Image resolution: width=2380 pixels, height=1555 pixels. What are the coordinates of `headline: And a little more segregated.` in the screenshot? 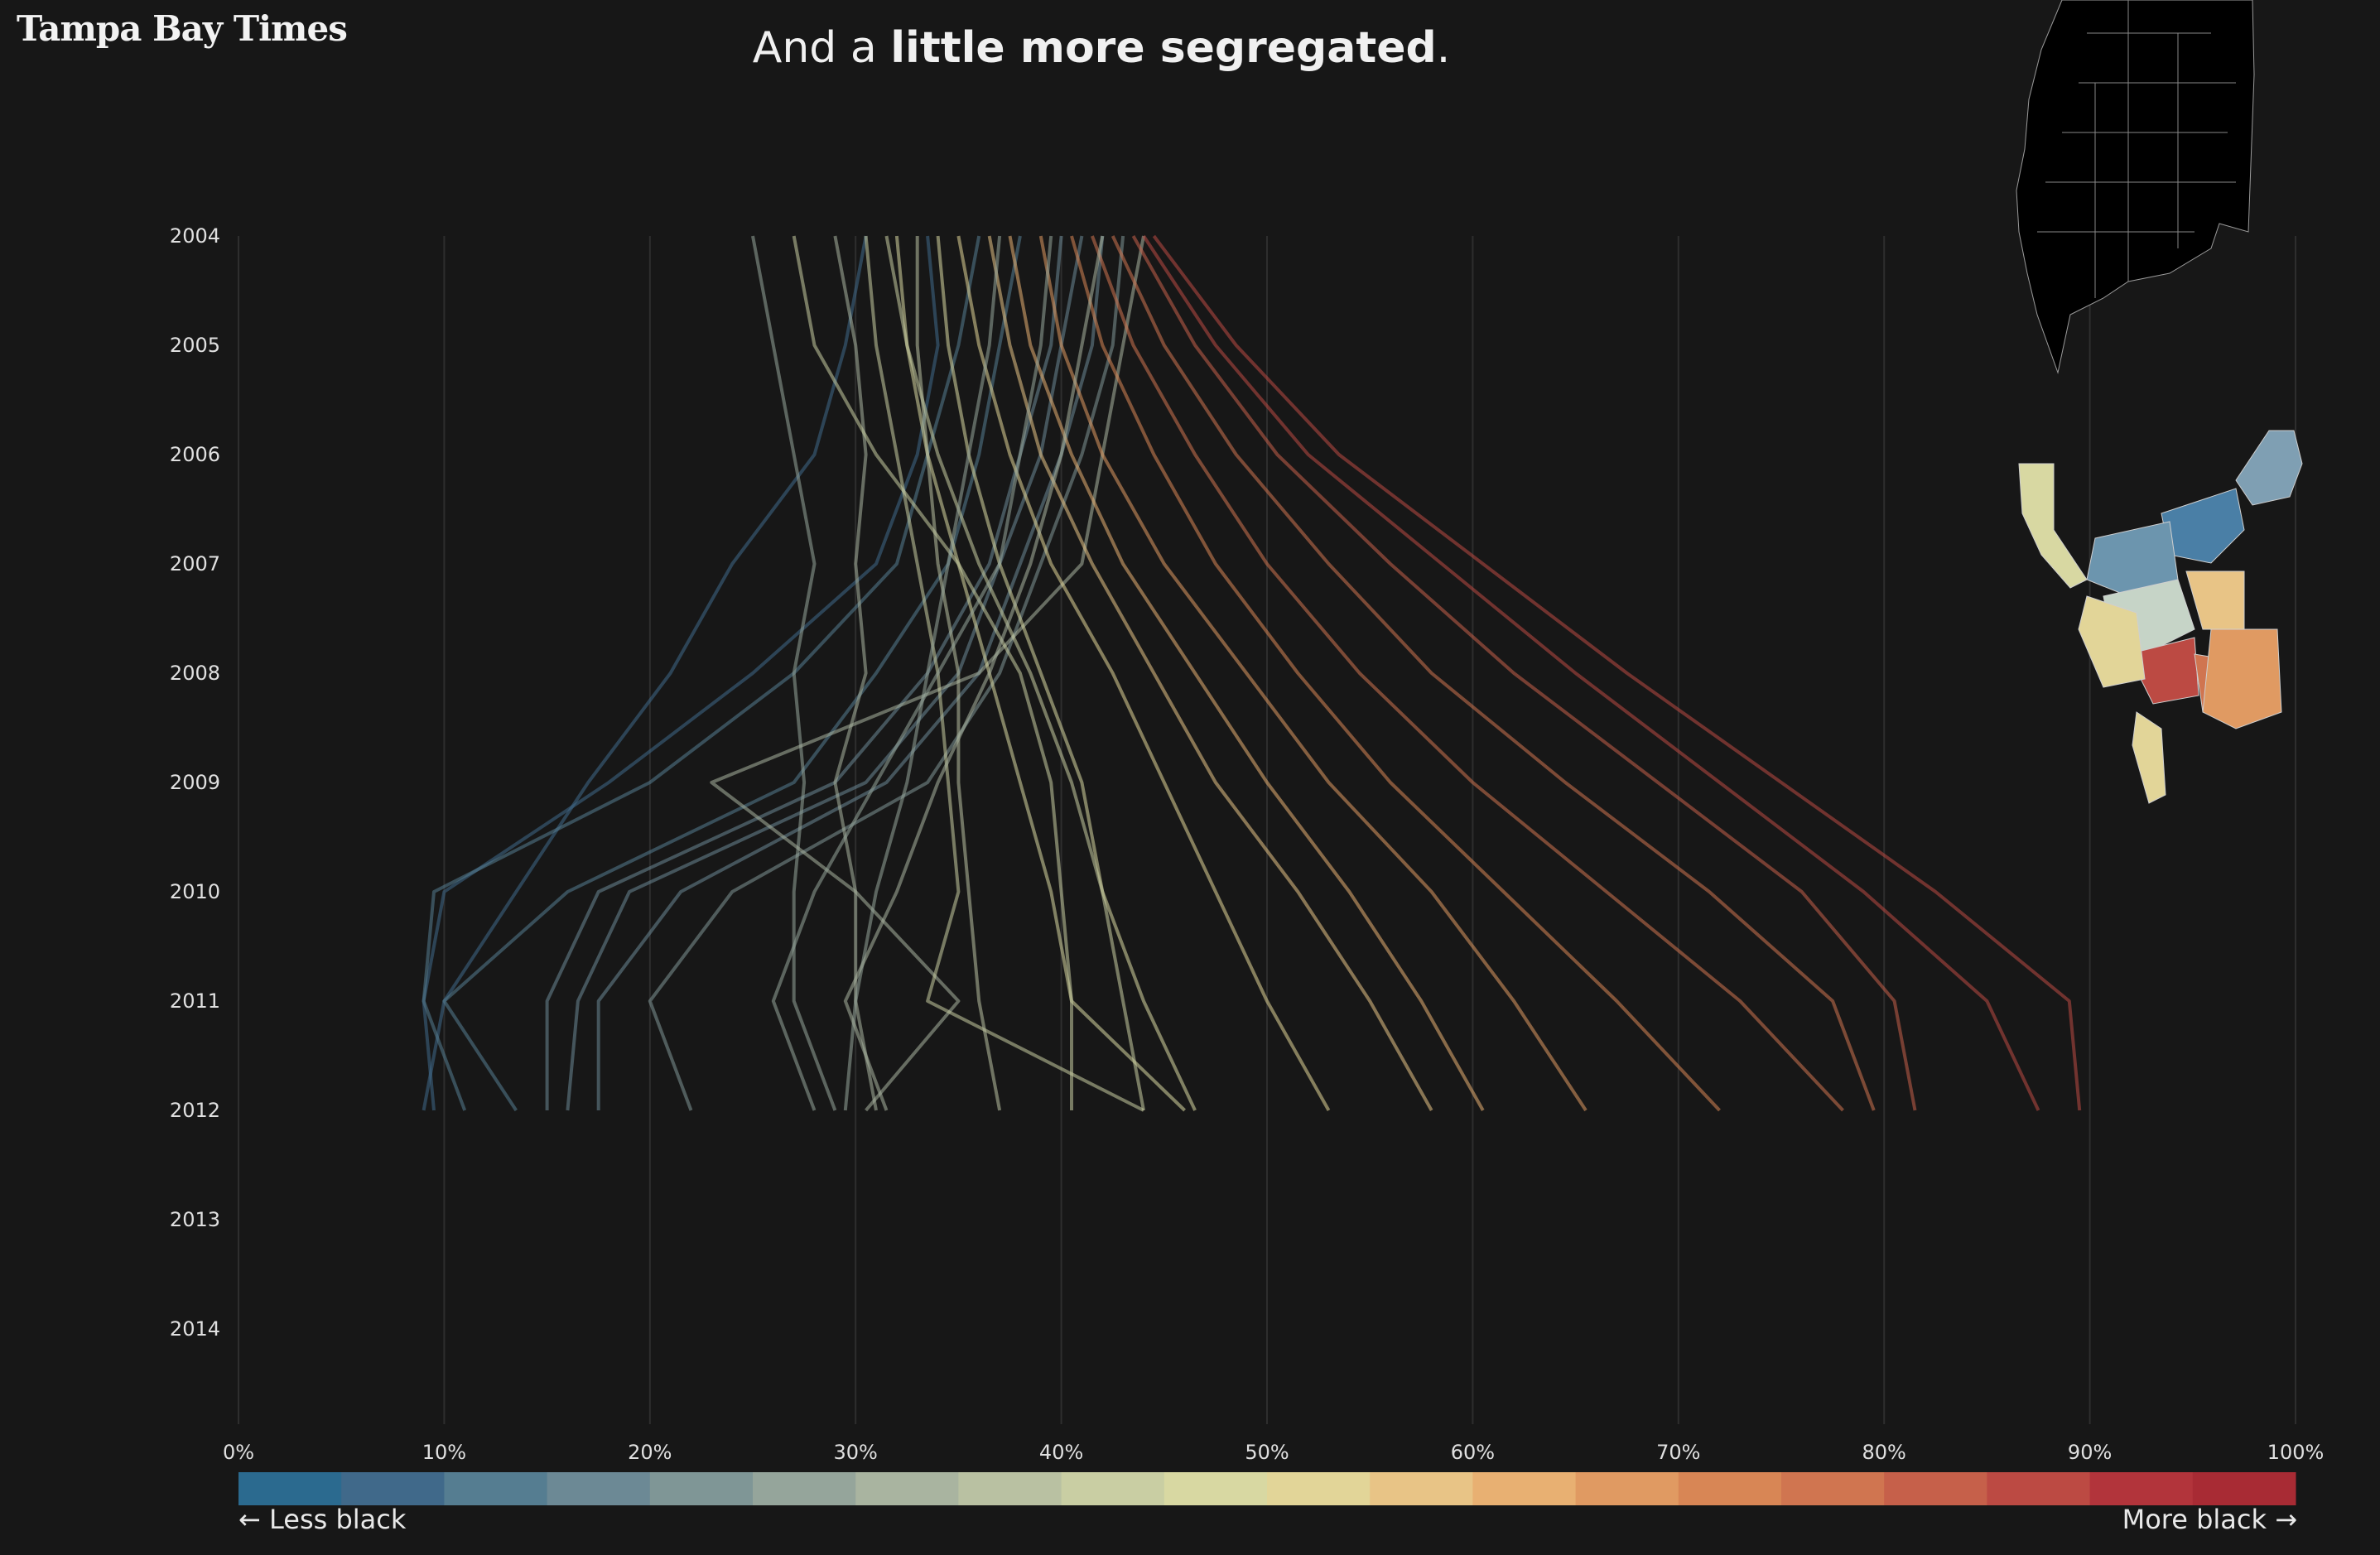 It's located at (1101, 48).